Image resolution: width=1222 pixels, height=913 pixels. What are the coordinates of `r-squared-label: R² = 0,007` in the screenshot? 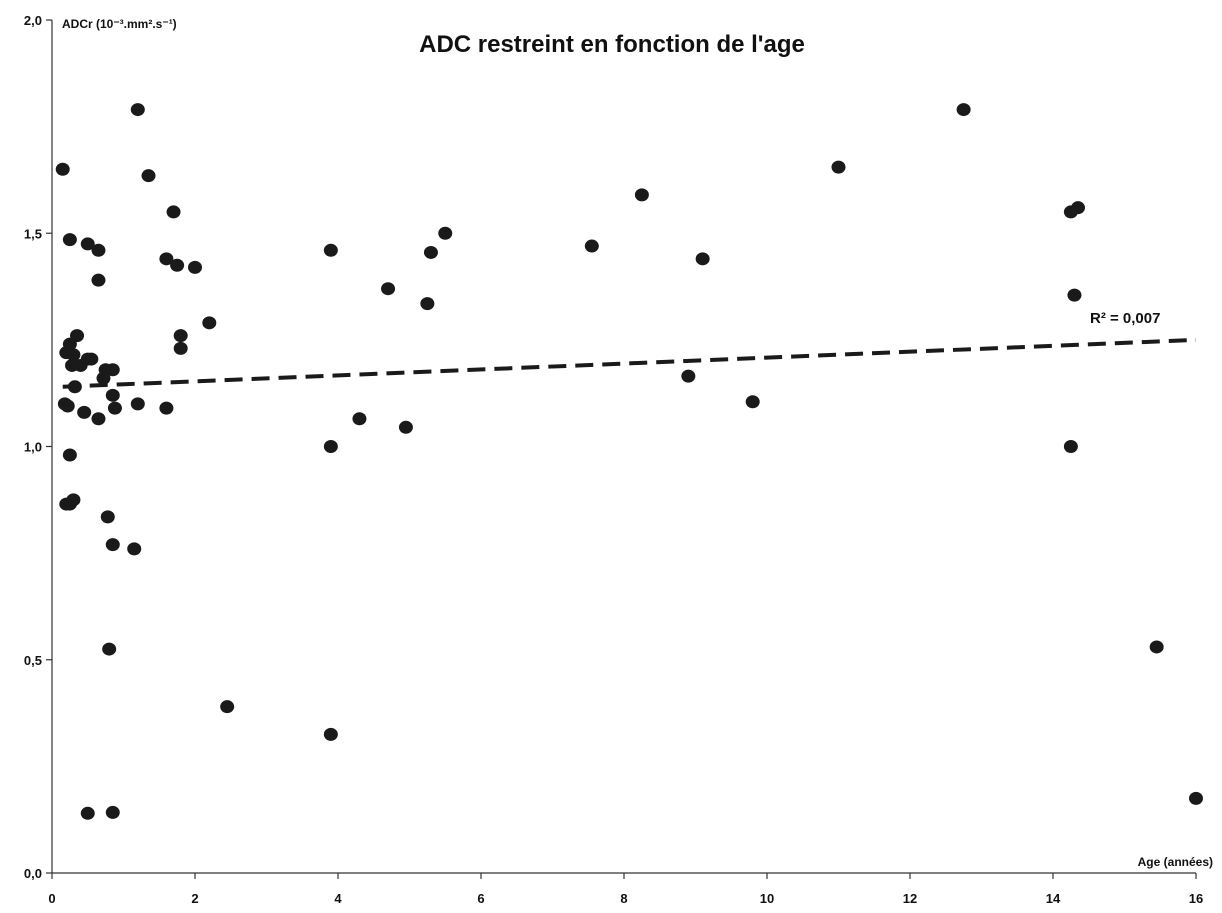 It's located at (1125, 318).